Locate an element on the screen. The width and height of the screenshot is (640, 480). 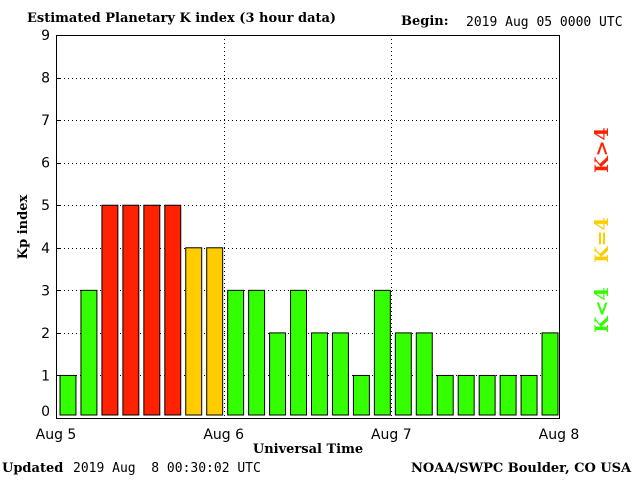
x-axis-label: Universal Time is located at coordinates (308, 449).